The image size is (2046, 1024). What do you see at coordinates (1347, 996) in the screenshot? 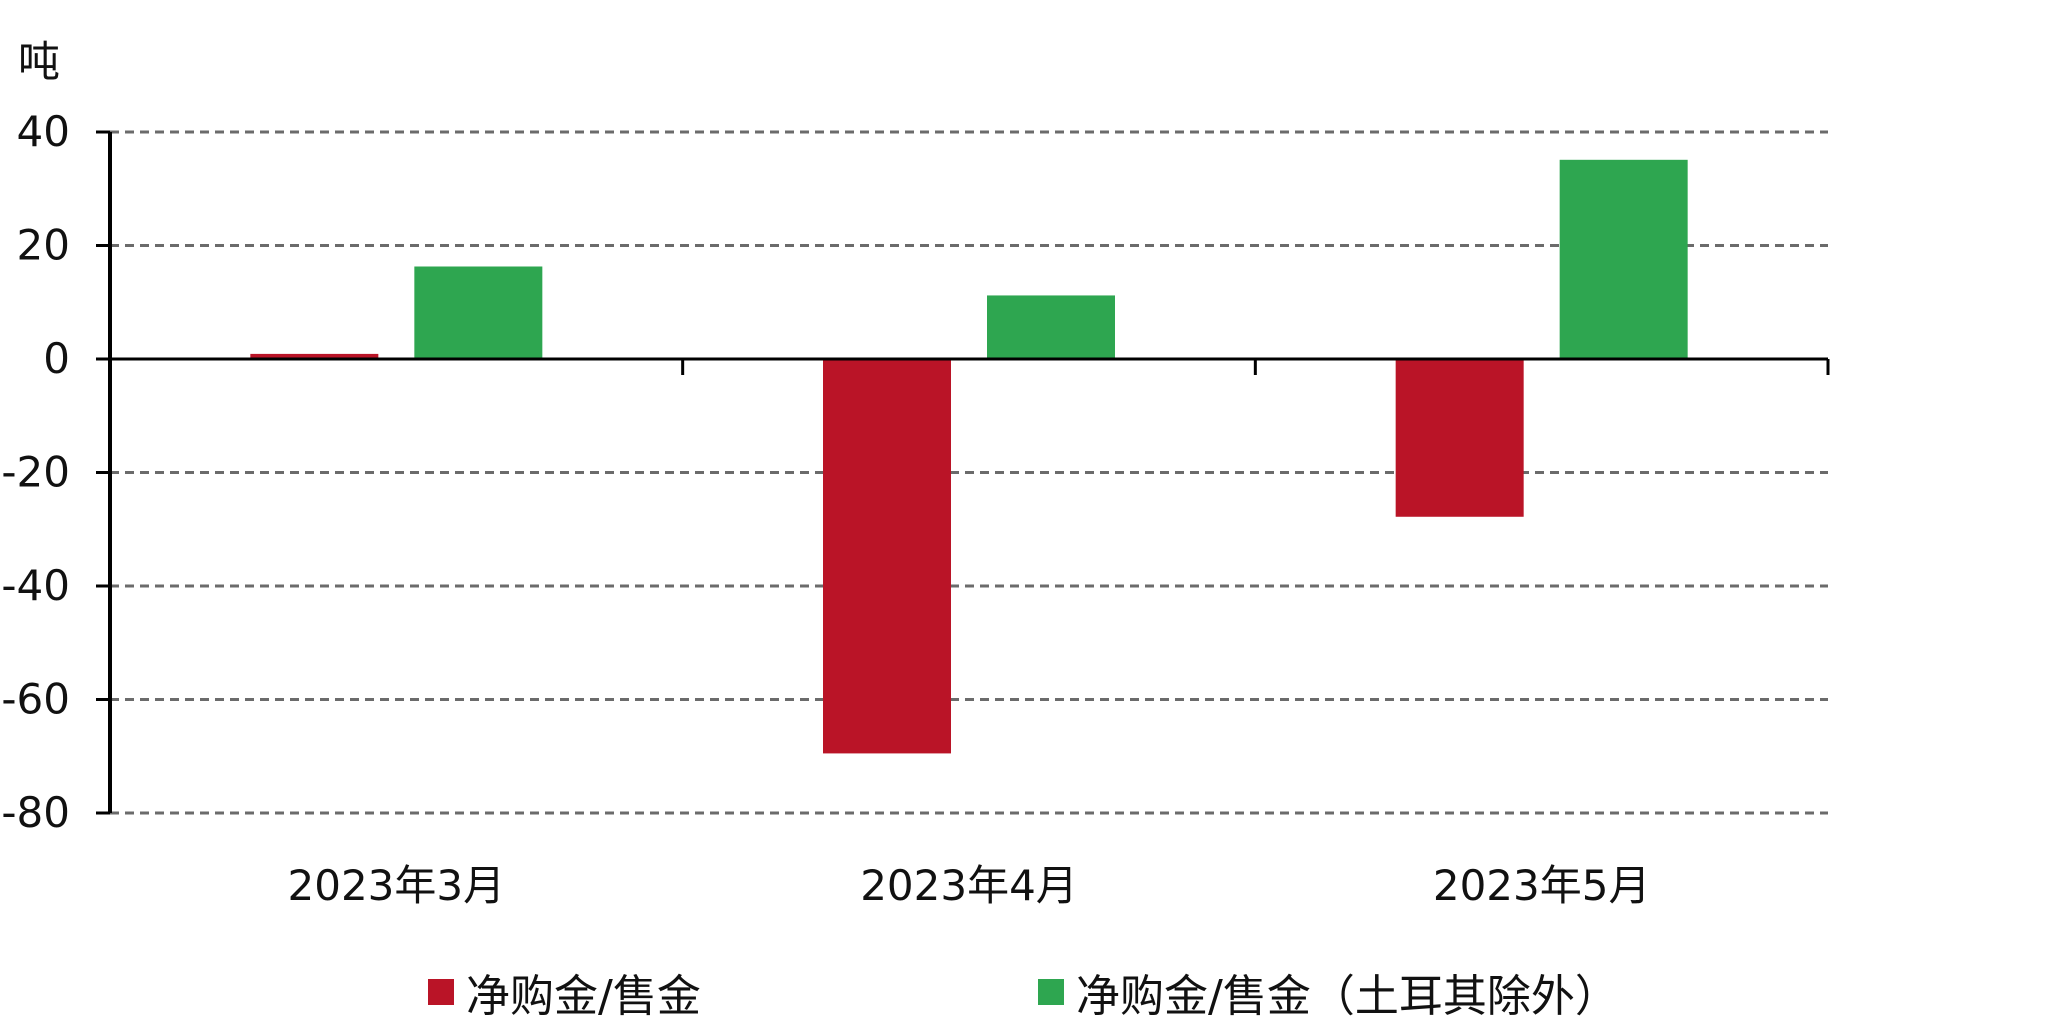
I see `legend-label-series-2: 净购金/售金（土耳其除外）` at bounding box center [1347, 996].